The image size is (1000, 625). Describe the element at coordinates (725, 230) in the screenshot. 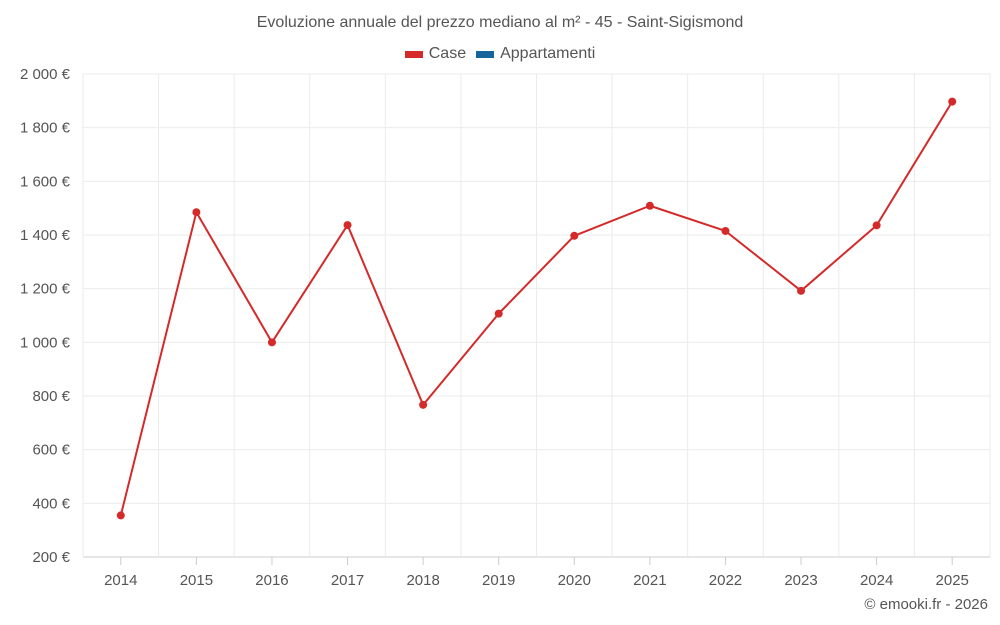

I see `data-point-2022` at that location.